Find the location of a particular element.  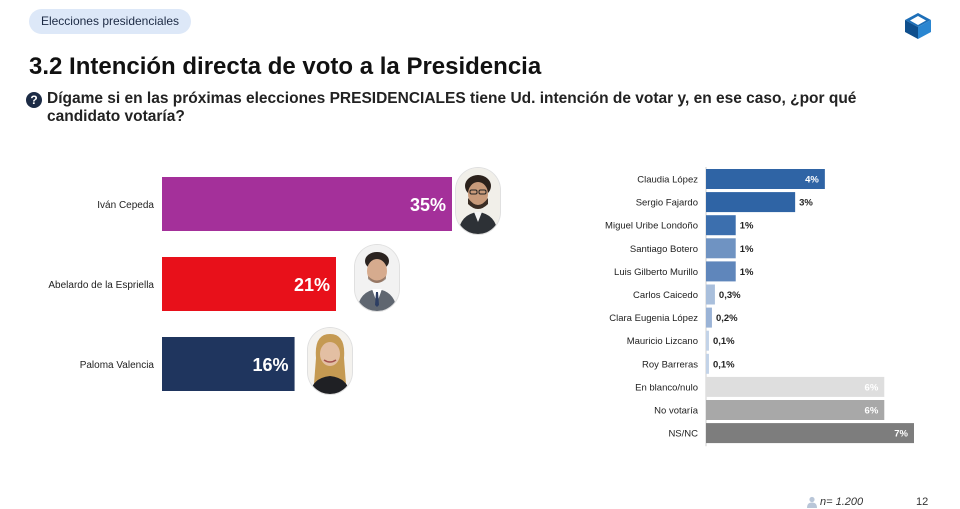

category-label-sergio-fajardo: Sergio Fajardo is located at coordinates (667, 203).